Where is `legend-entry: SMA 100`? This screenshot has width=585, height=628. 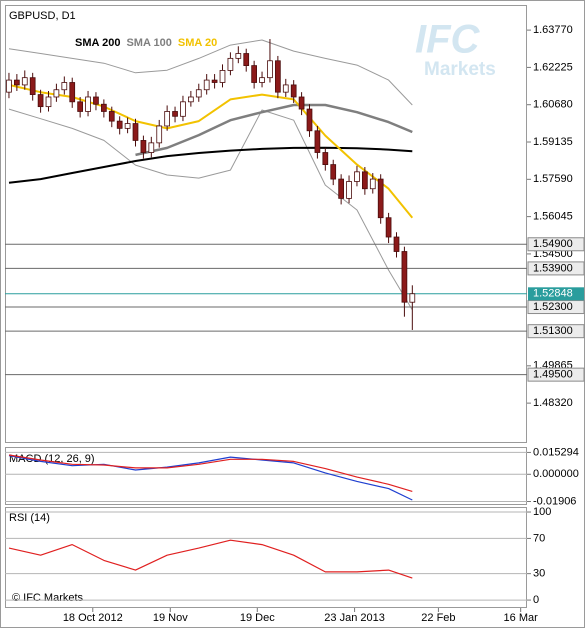 legend-entry: SMA 100 is located at coordinates (148, 43).